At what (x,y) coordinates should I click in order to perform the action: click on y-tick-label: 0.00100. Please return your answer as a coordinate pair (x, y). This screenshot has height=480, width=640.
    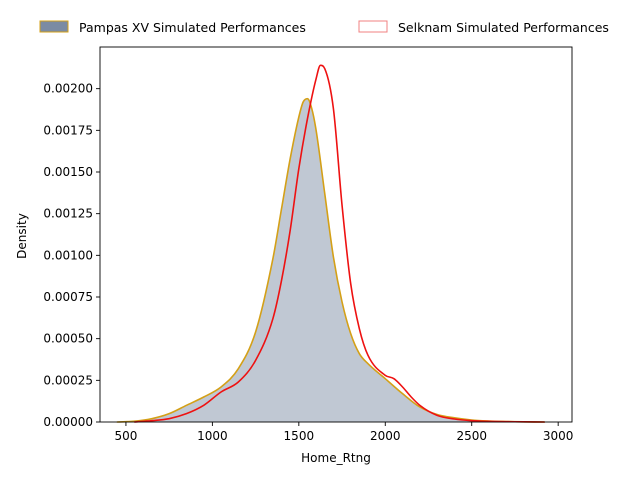
    Looking at the image, I should click on (68, 255).